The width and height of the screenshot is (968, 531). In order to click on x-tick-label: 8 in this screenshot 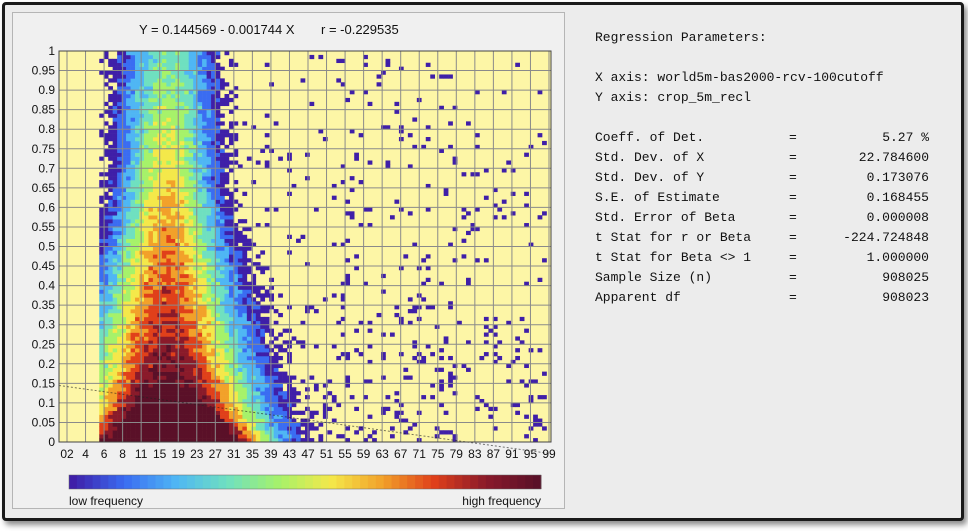, I will do `click(122, 454)`.